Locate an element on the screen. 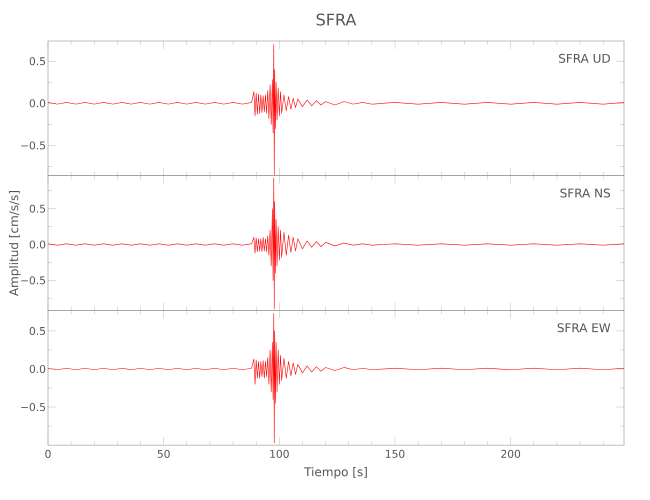 This screenshot has width=650, height=500. x-tick-label: 150 is located at coordinates (395, 454).